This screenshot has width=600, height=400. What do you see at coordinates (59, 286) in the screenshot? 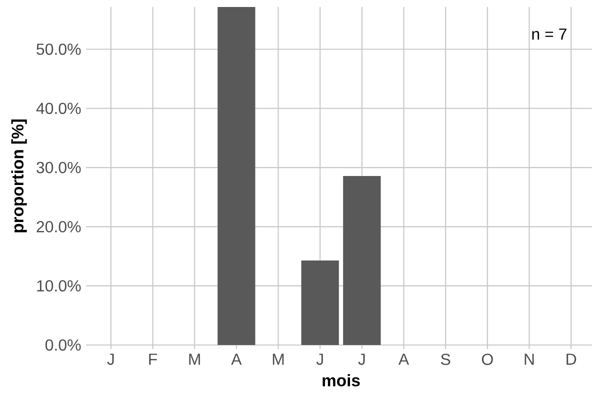
I see `y-tick-label: 10.0%` at bounding box center [59, 286].